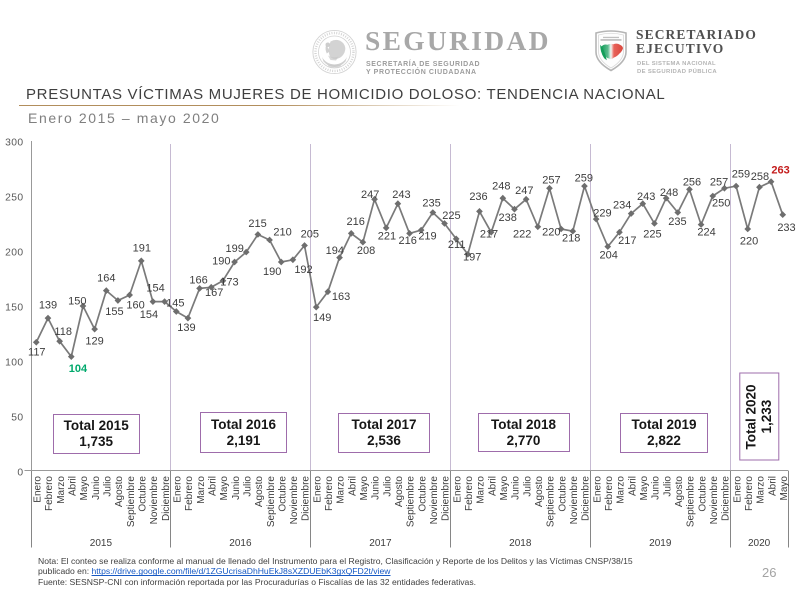  Describe the element at coordinates (14, 363) in the screenshot. I see `svg-text: 100` at that location.